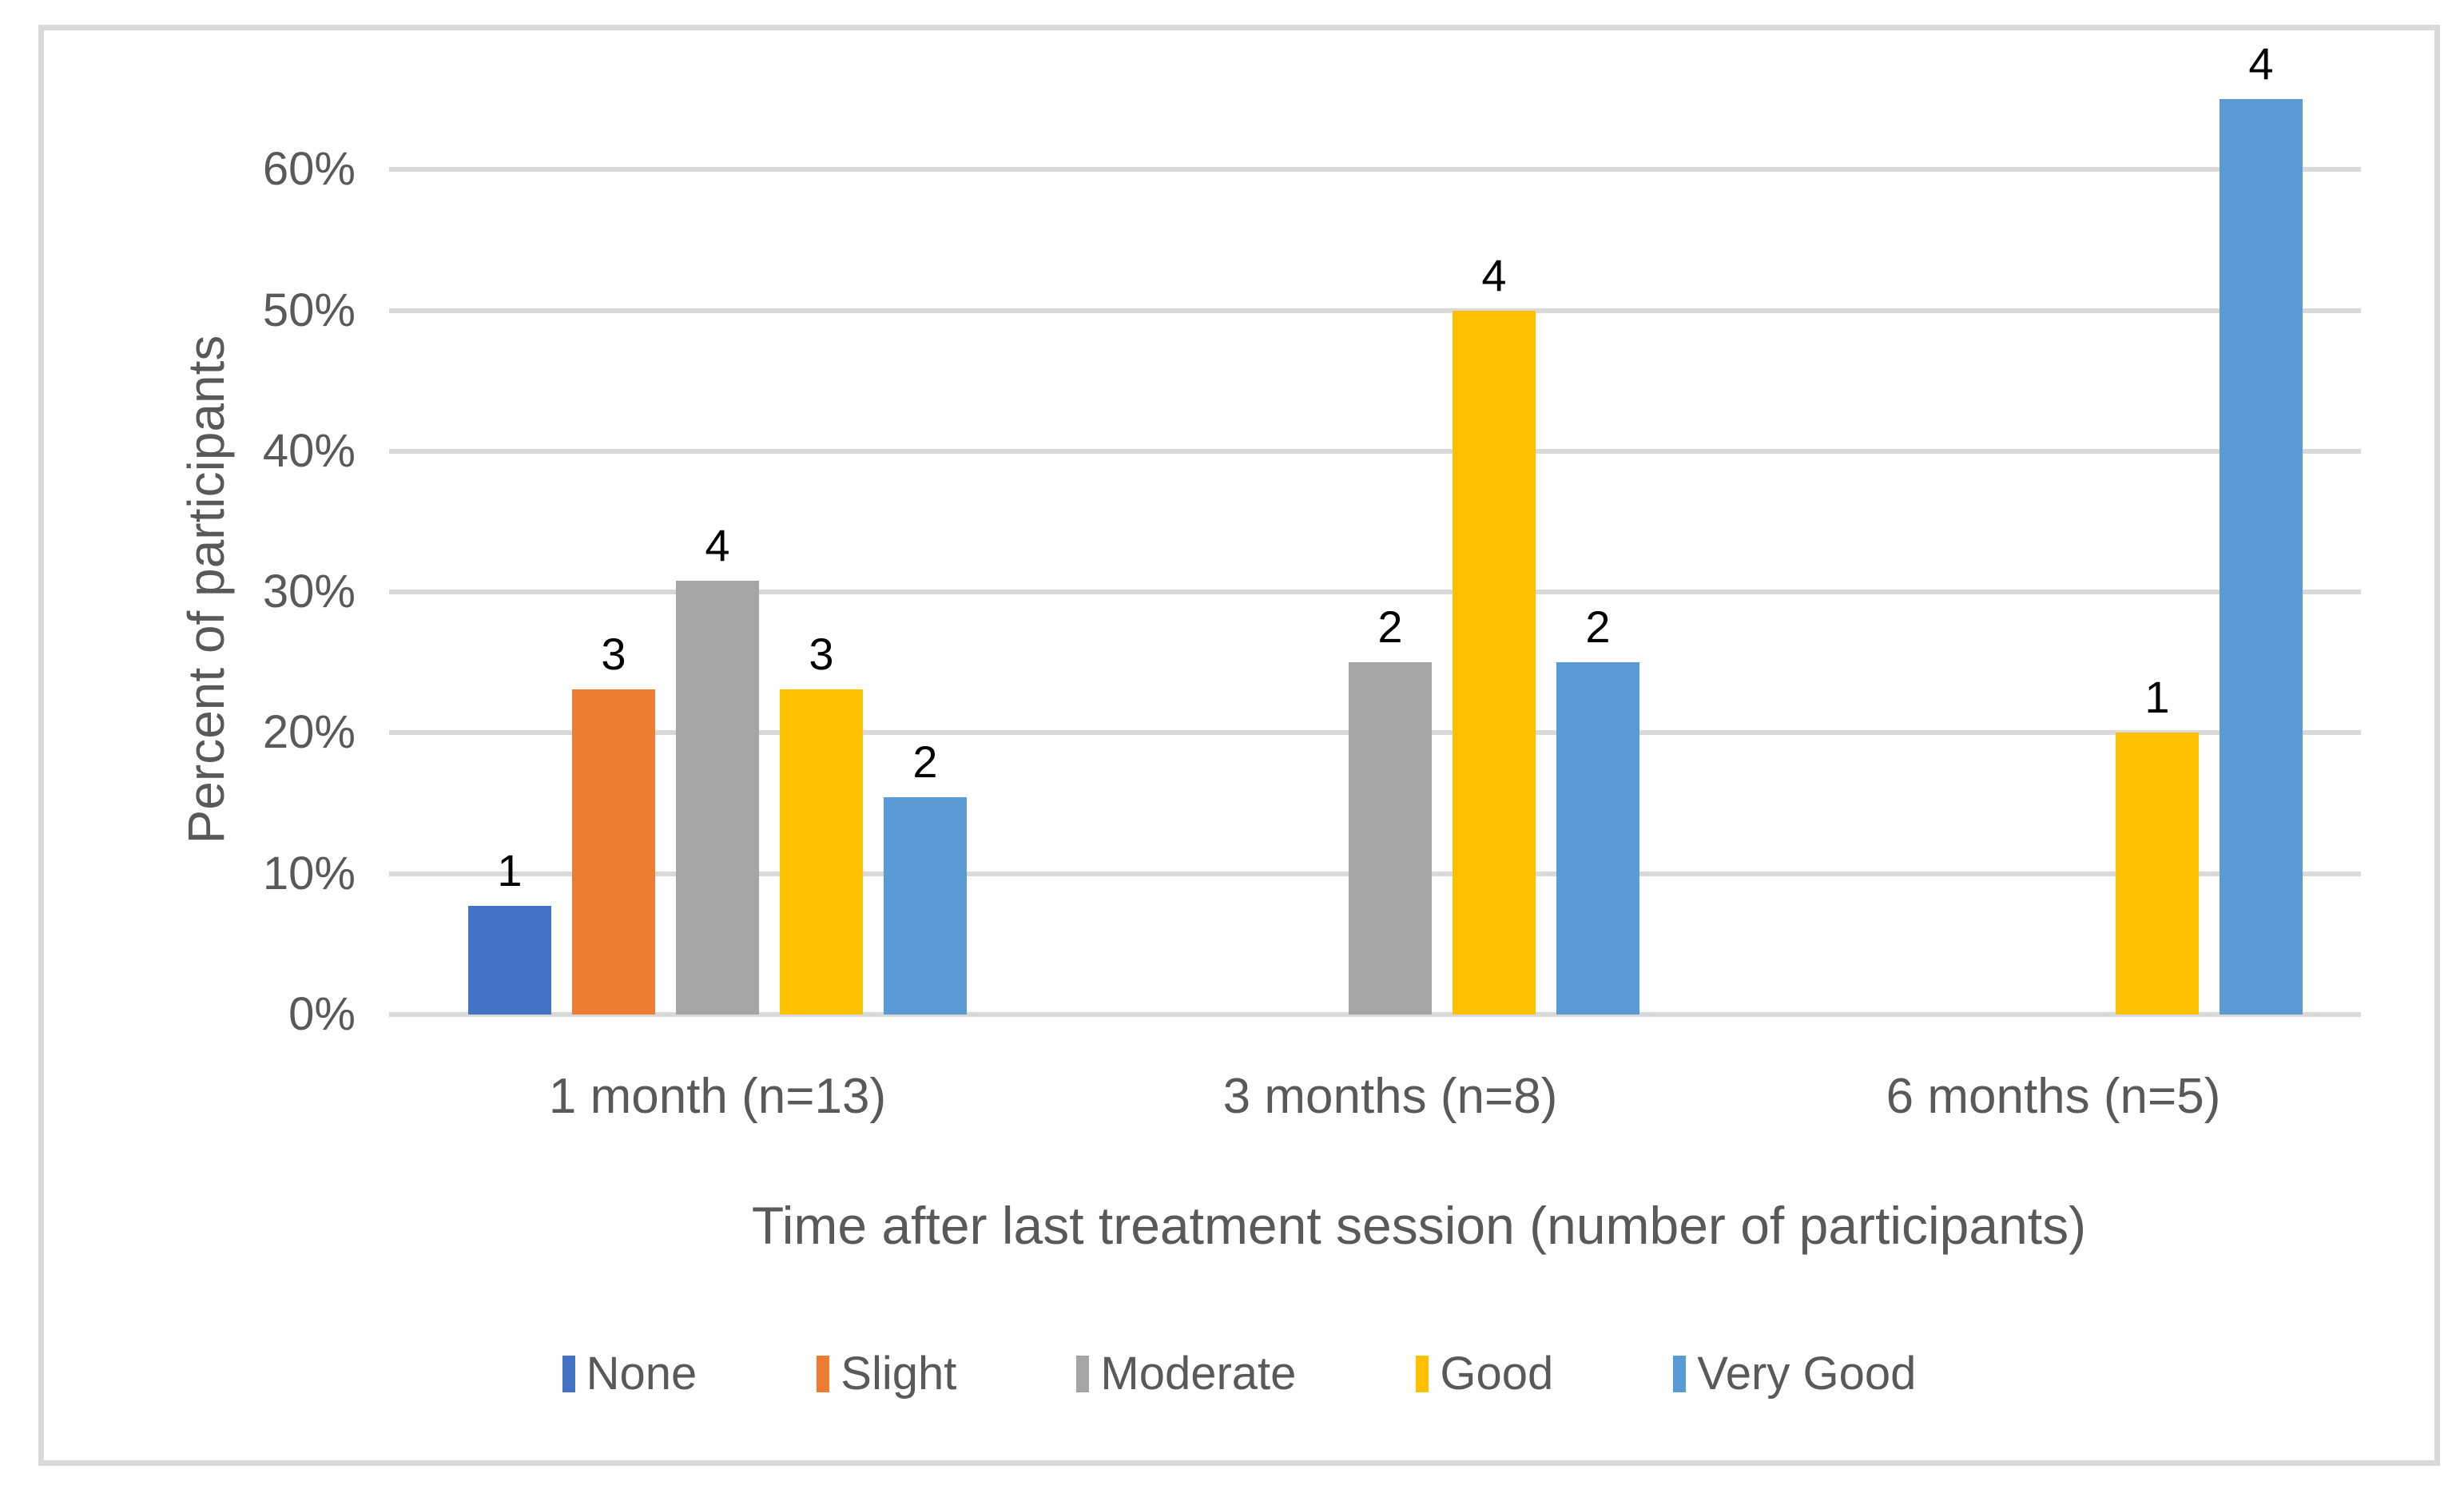  What do you see at coordinates (641, 1374) in the screenshot?
I see `legend-label: None` at bounding box center [641, 1374].